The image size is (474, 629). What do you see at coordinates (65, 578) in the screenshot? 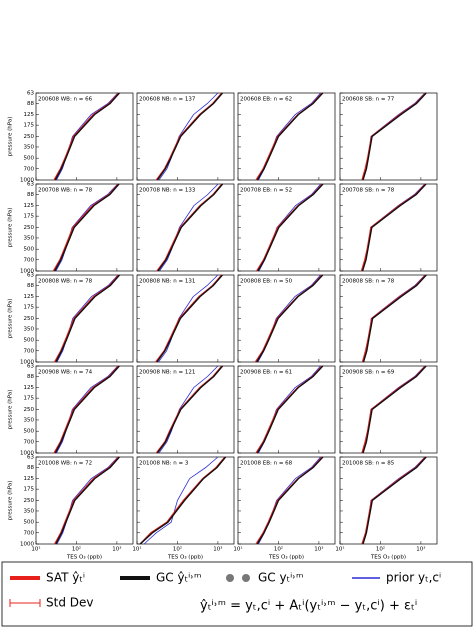
I see `legend-label: SAT ŷₜⁱ` at bounding box center [65, 578].